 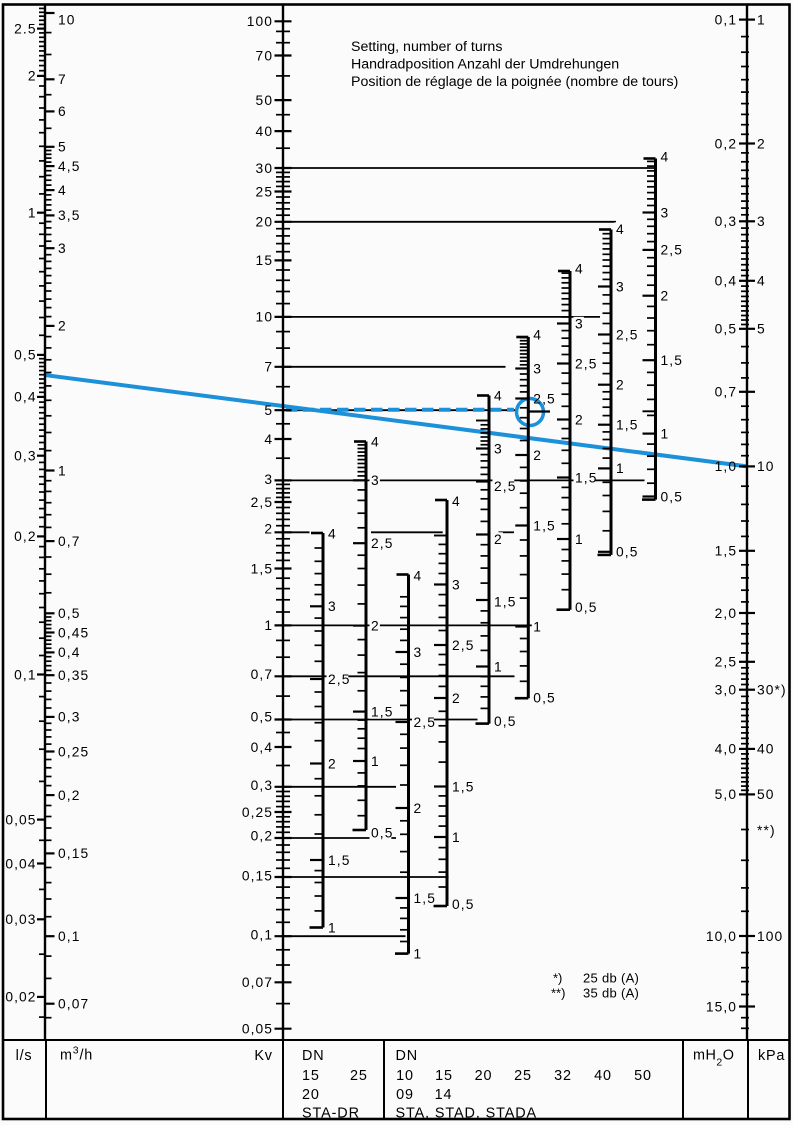 What do you see at coordinates (73, 632) in the screenshot?
I see `svg-text: 0,45` at bounding box center [73, 632].